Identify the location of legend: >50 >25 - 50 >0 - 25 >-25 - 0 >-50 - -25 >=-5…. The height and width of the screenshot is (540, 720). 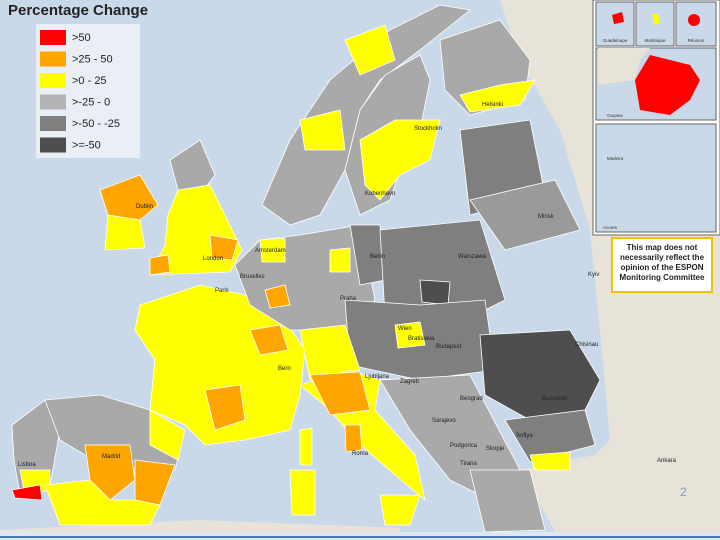
(88, 91).